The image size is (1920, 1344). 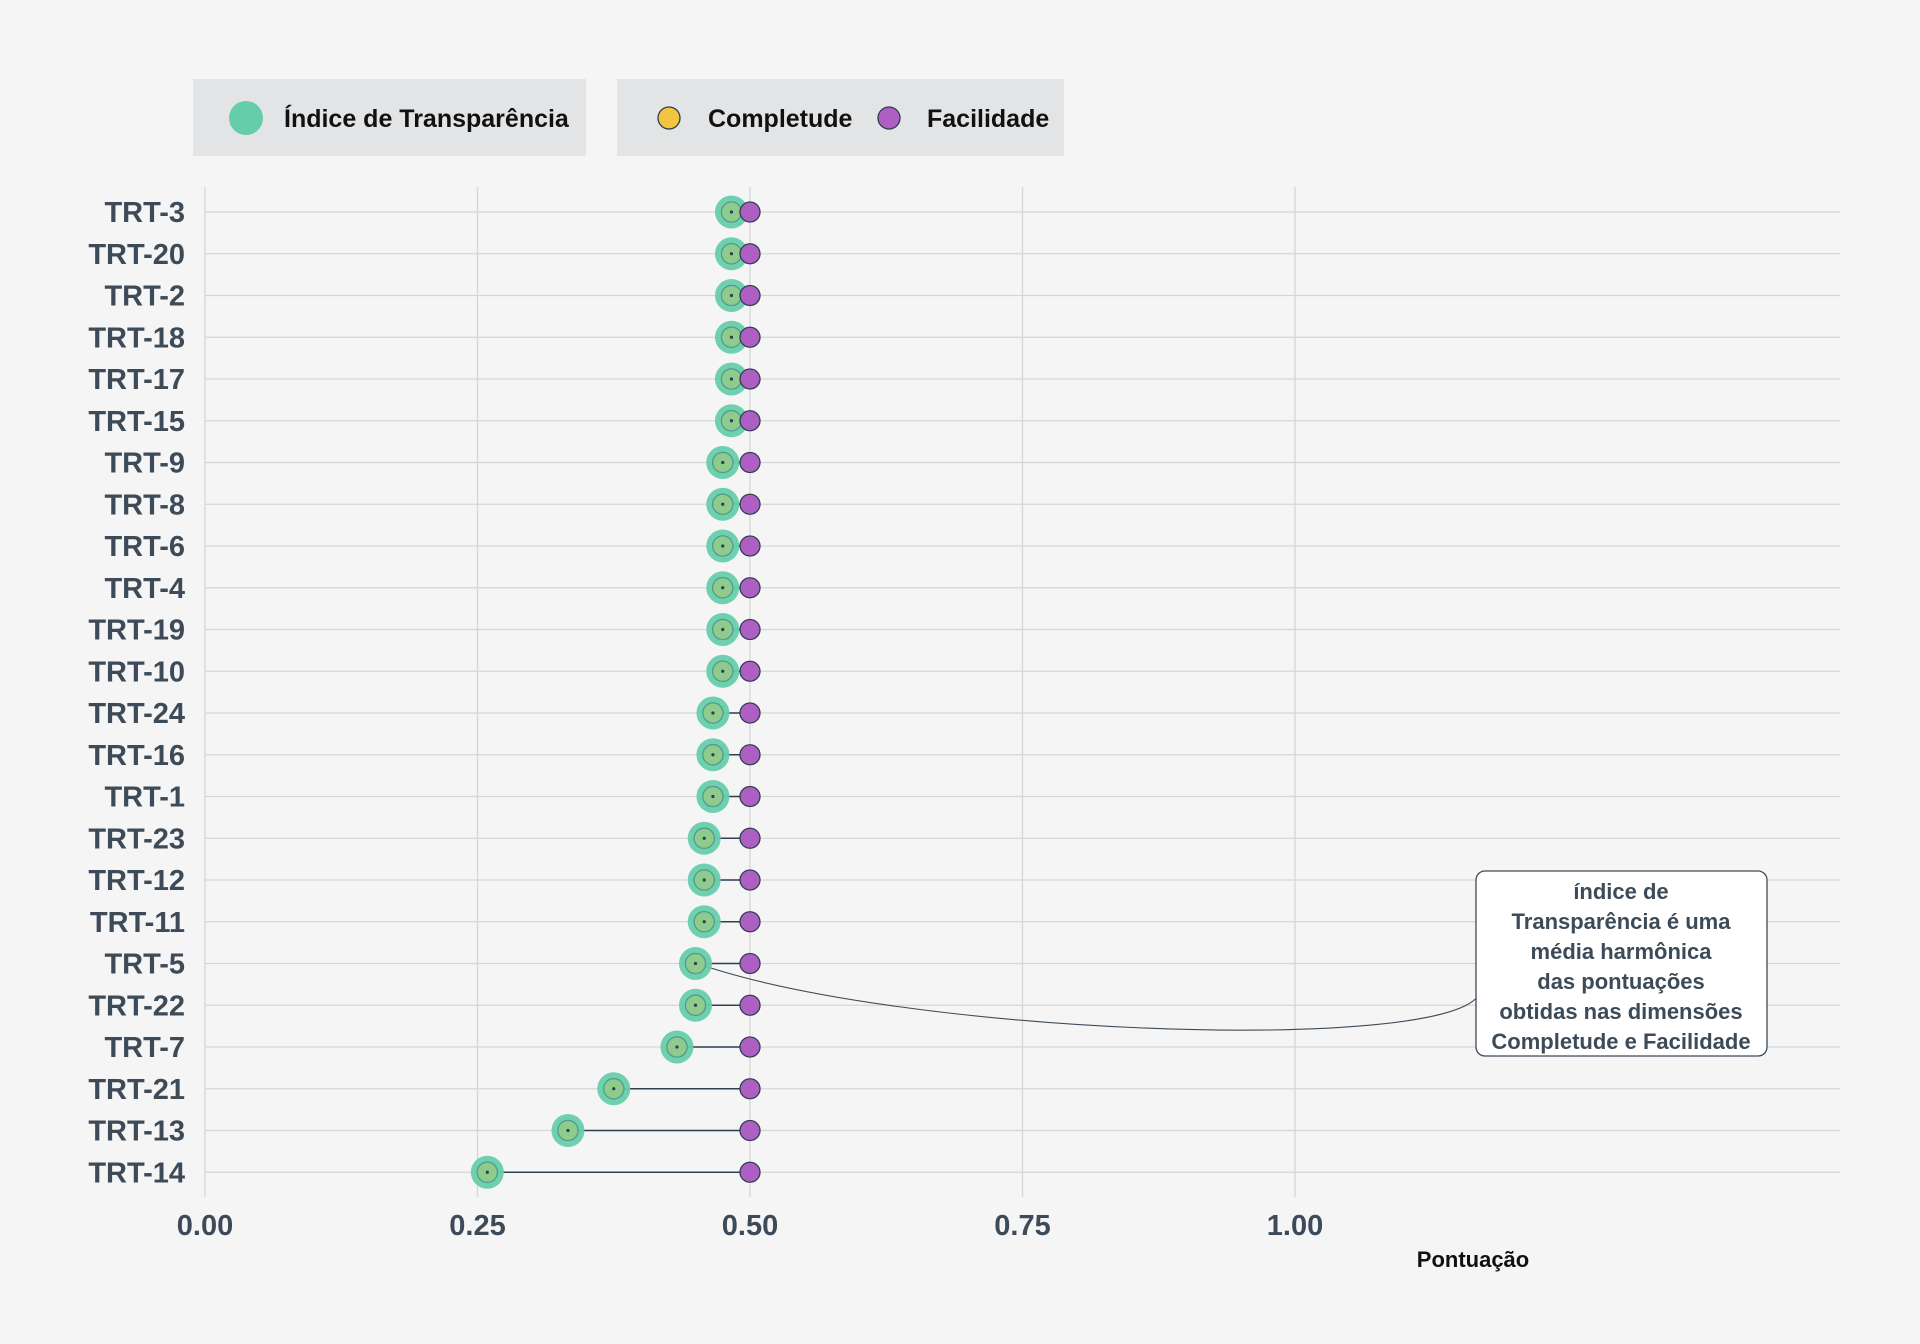 I want to click on segment-layer, so click(x=618, y=692).